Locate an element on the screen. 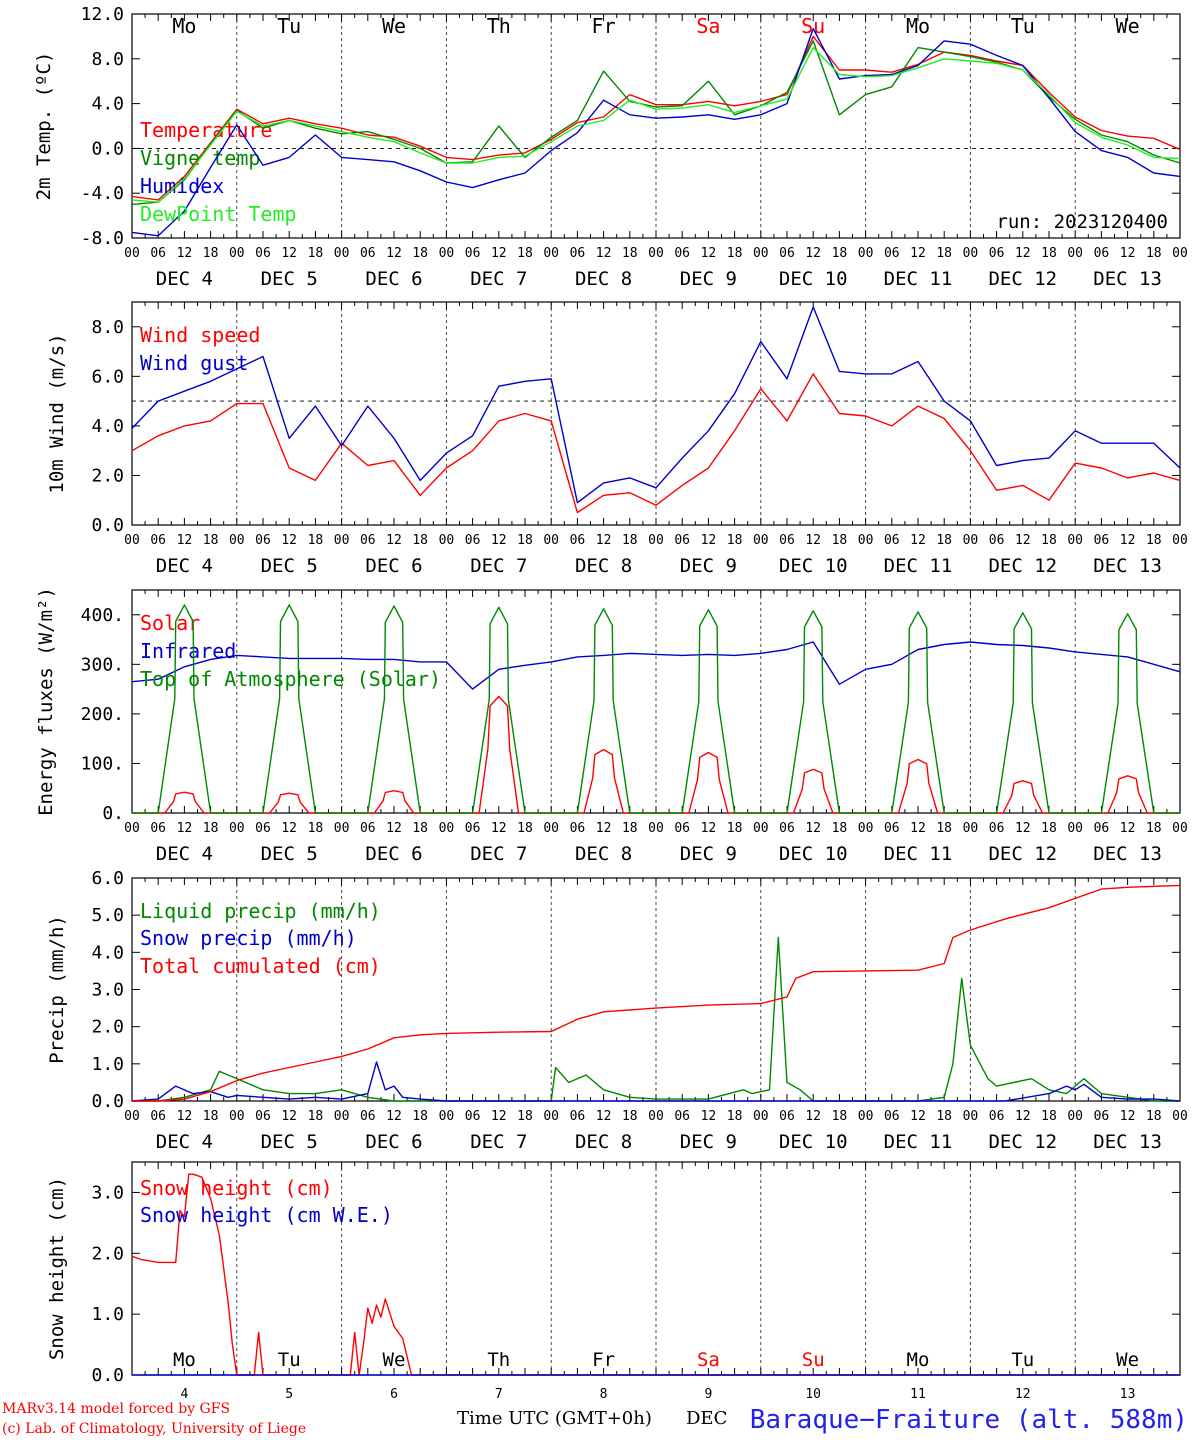  y-axis-label: 2m Temp. (ºC) is located at coordinates (44, 126).